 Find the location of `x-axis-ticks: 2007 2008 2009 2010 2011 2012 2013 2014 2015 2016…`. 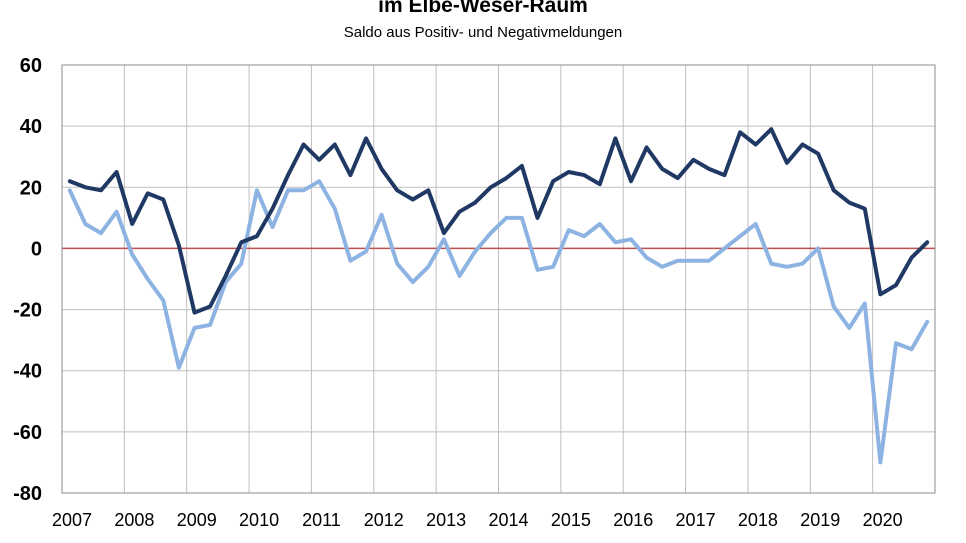

x-axis-ticks: 2007 2008 2009 2010 2011 2012 2013 2014 2015 2016… is located at coordinates (477, 520).